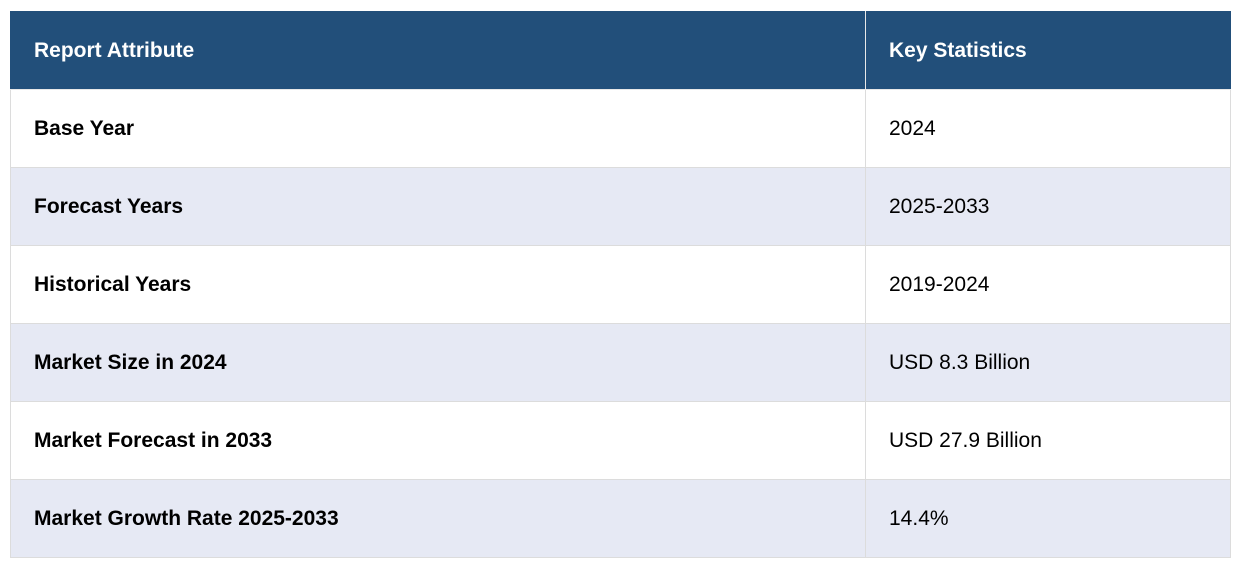 This screenshot has height=567, width=1248. I want to click on row-attribute: Market Growth Rate 2025-2033, so click(438, 518).